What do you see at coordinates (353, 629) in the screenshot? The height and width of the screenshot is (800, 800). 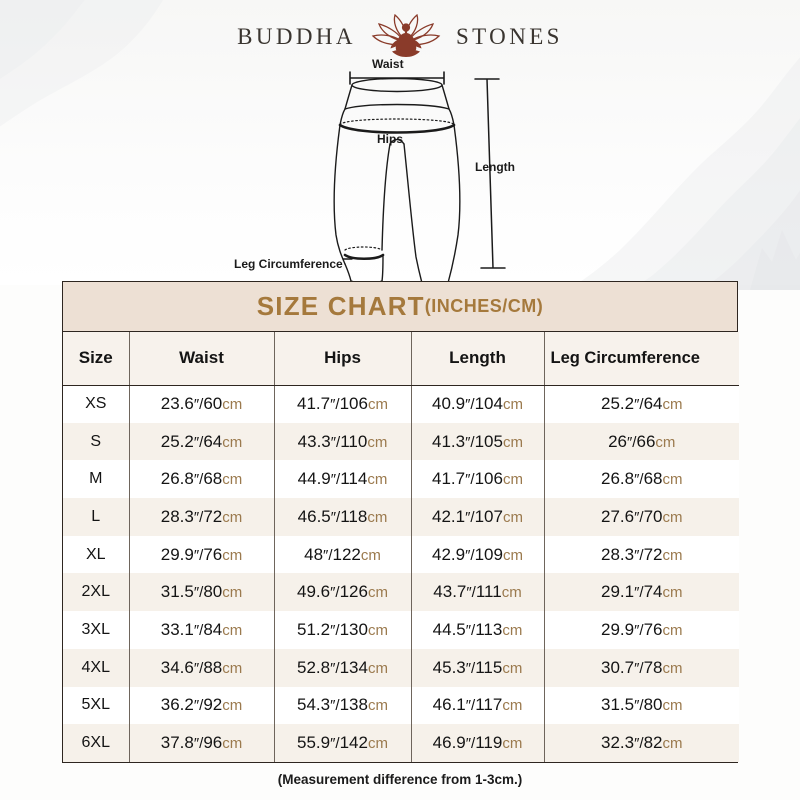 I see `value-cm: 130` at bounding box center [353, 629].